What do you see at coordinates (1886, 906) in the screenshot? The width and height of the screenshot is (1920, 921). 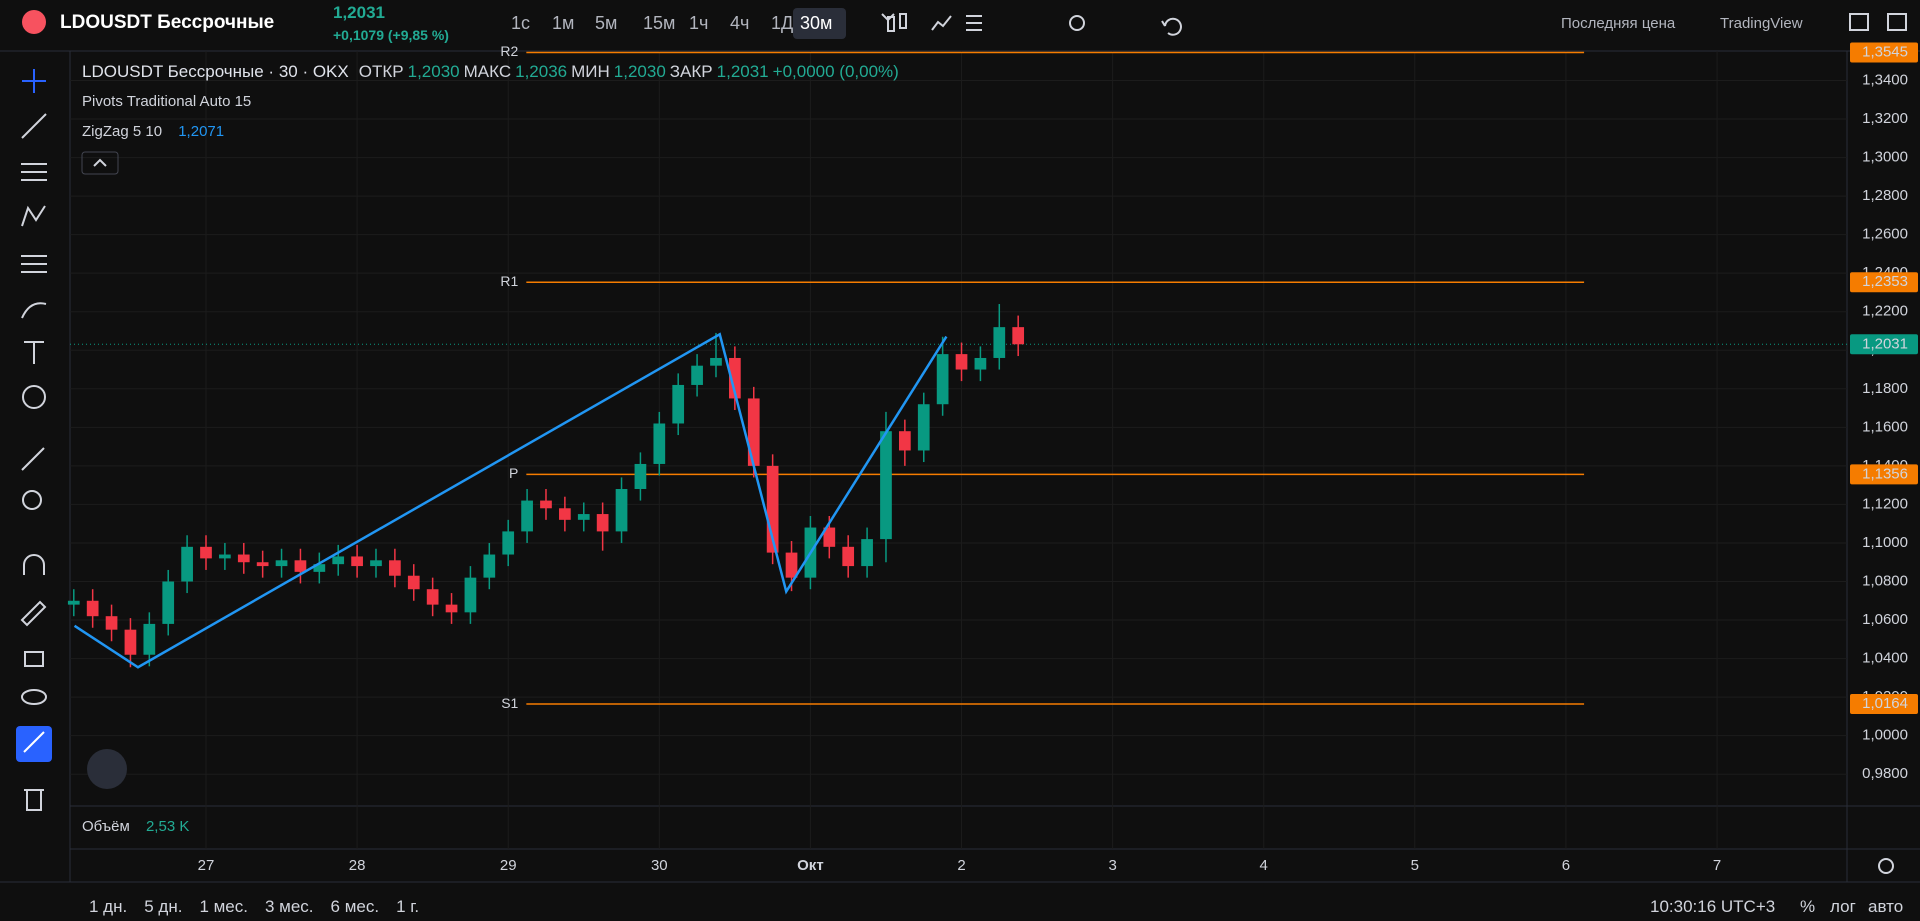 I see `auto-toggle: авто` at bounding box center [1886, 906].